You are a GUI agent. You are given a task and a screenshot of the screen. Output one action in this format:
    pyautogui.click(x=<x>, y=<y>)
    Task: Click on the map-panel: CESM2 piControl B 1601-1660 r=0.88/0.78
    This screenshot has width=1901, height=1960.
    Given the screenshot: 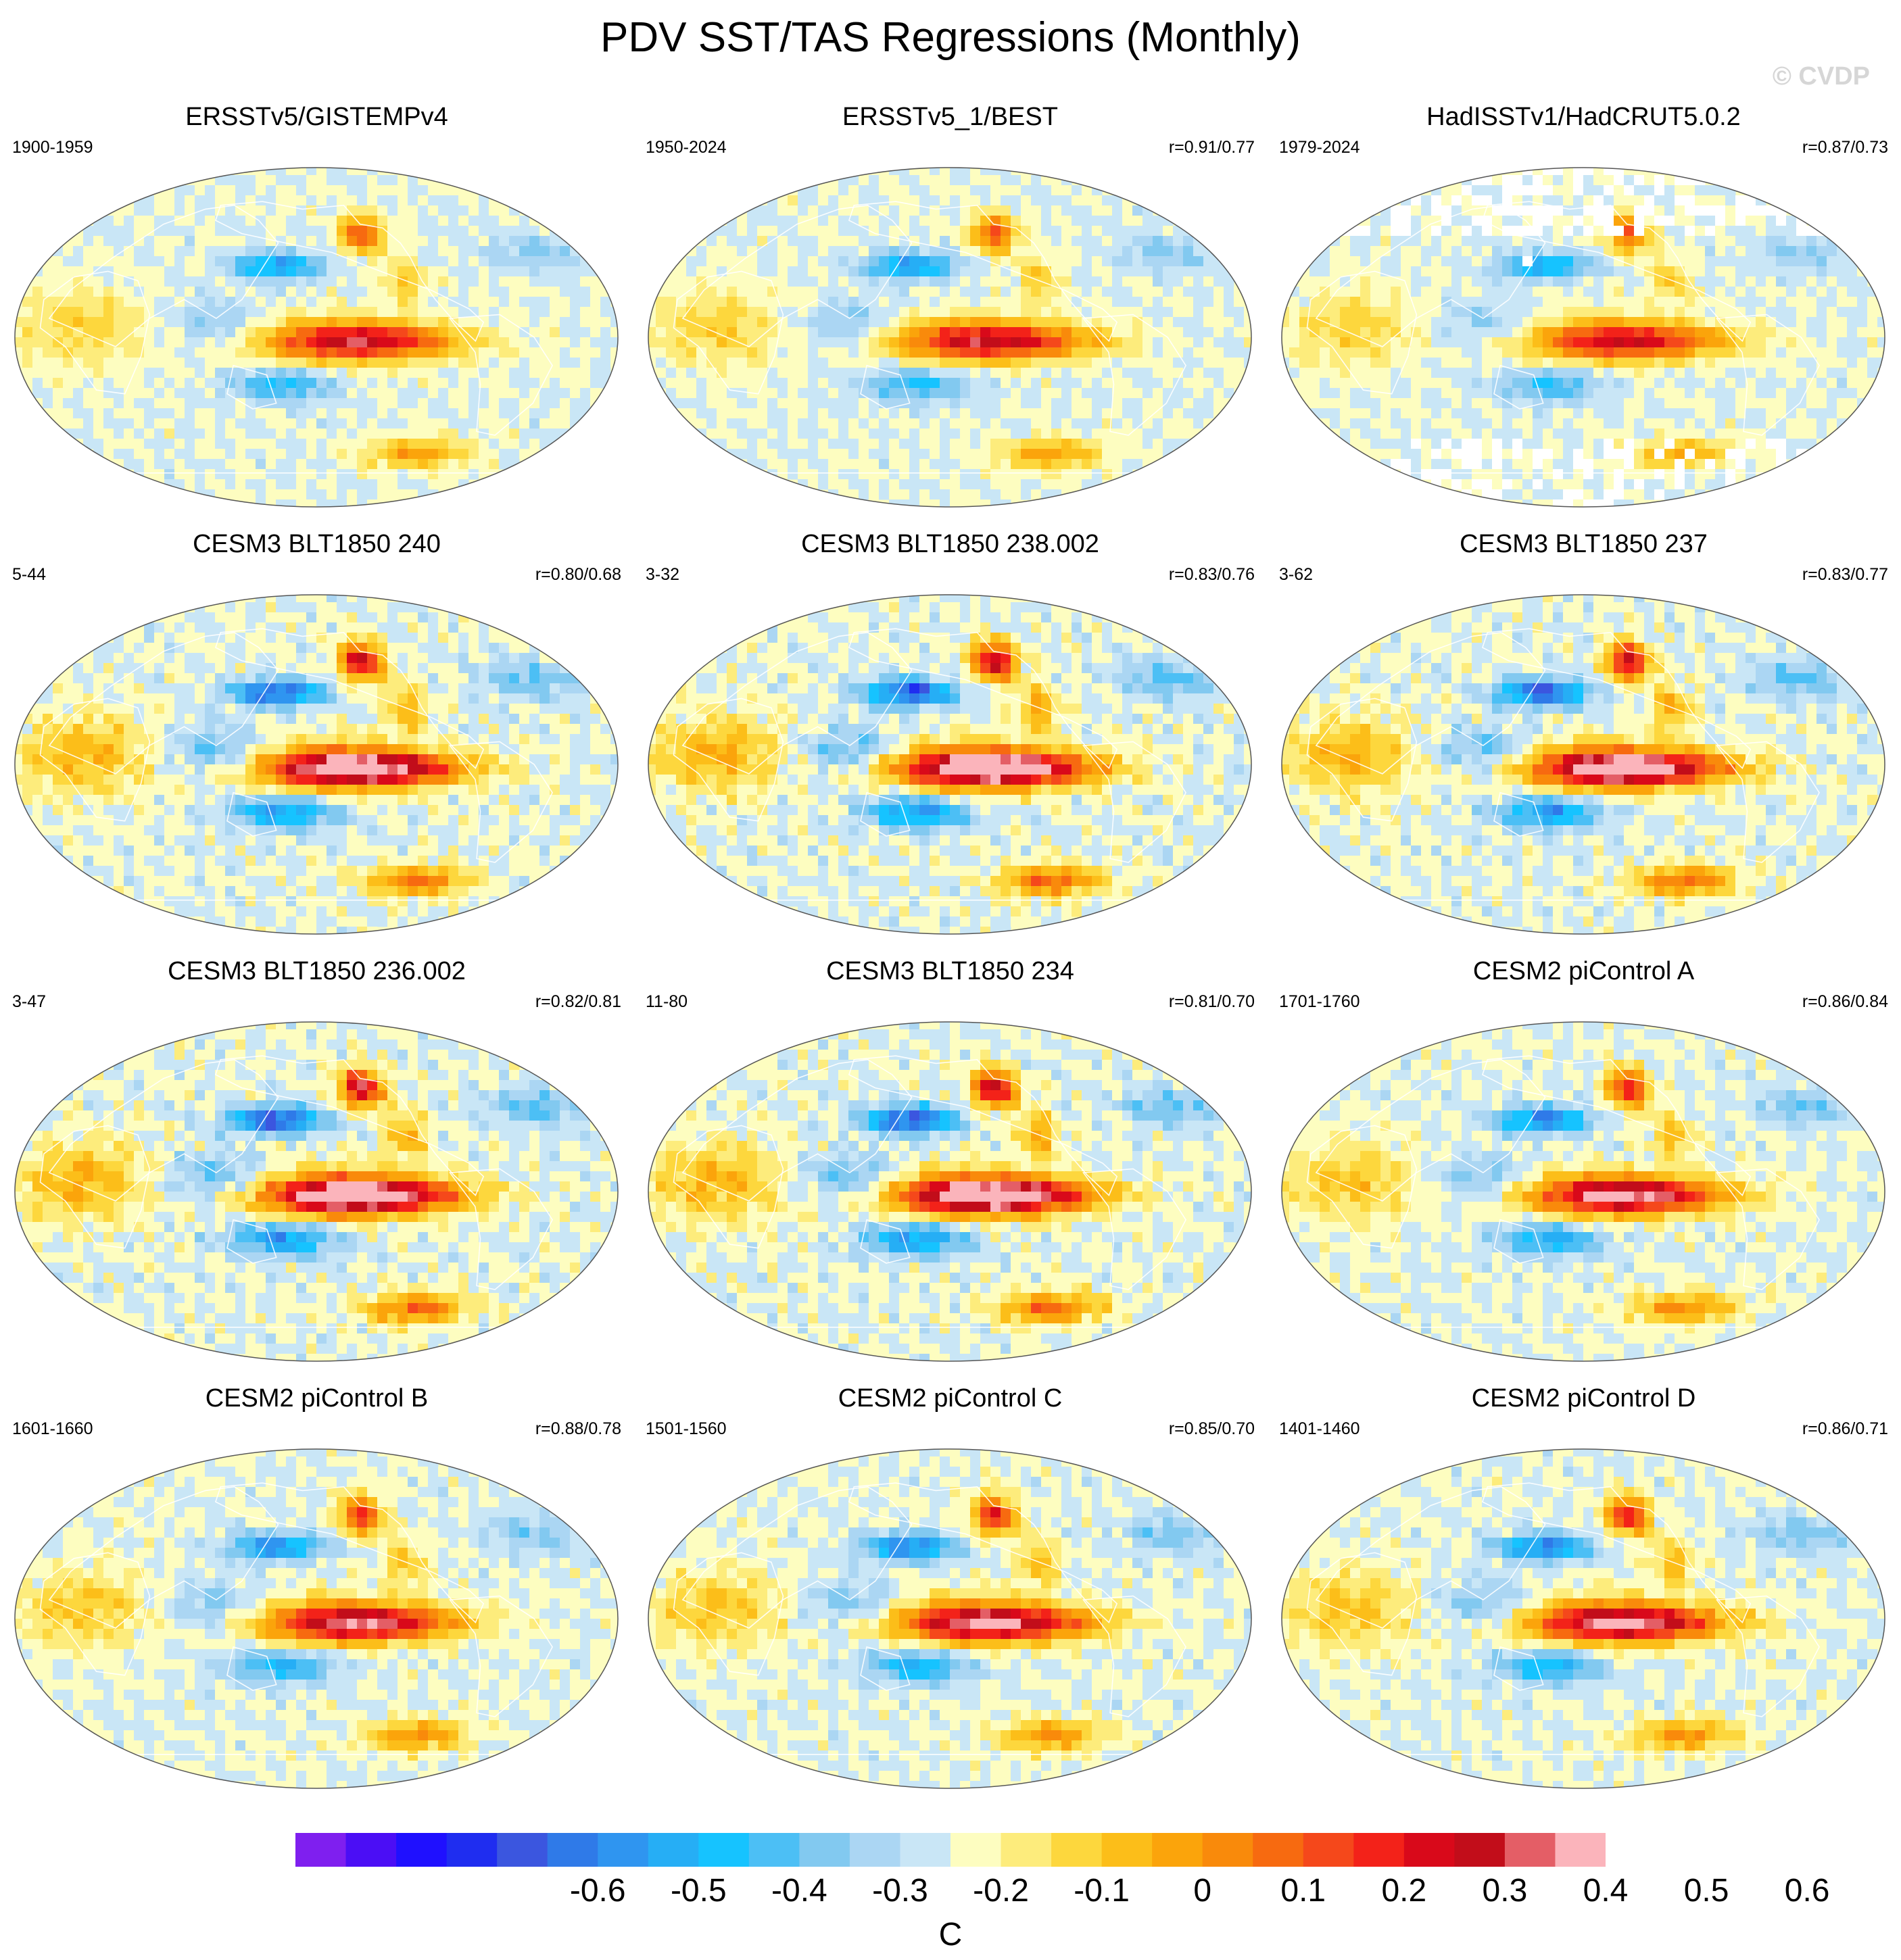 What is the action you would take?
    pyautogui.click(x=316, y=1597)
    